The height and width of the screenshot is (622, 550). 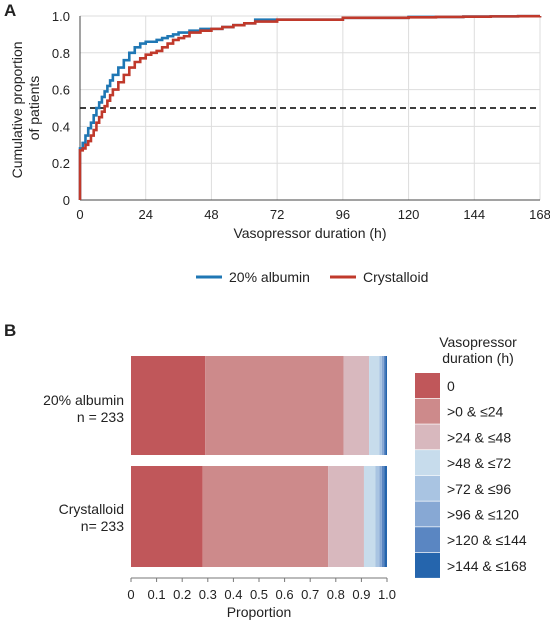 I want to click on legend-title-line-2: duration (h), so click(x=478, y=358).